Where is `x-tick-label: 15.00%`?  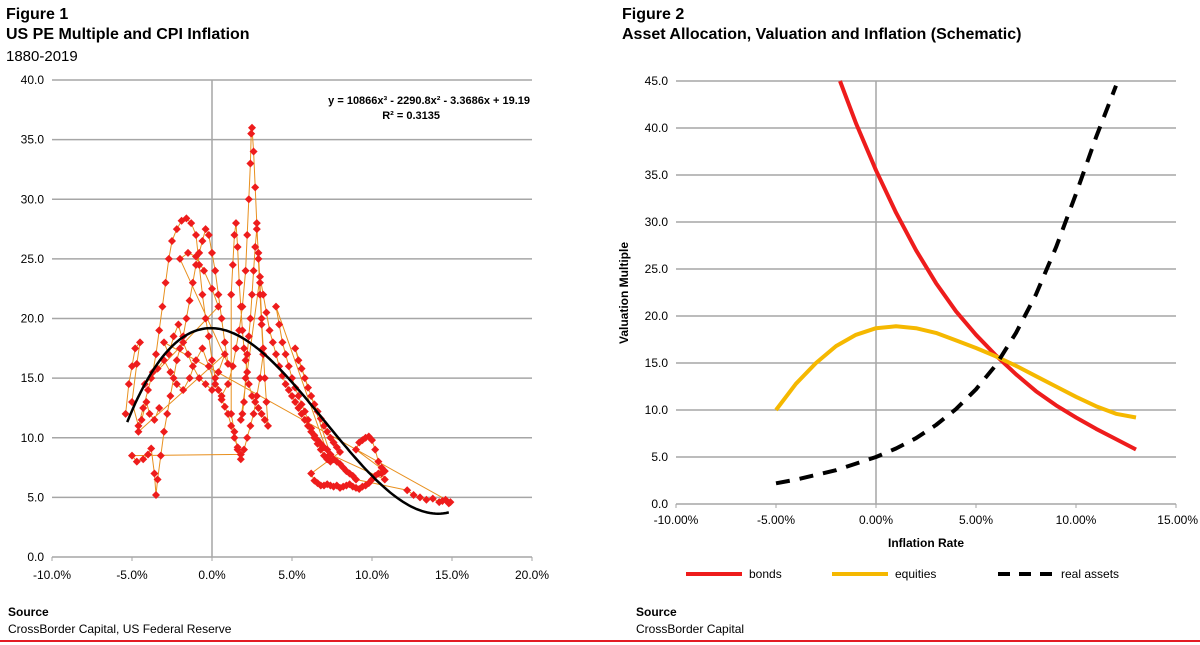 x-tick-label: 15.00% is located at coordinates (1177, 520).